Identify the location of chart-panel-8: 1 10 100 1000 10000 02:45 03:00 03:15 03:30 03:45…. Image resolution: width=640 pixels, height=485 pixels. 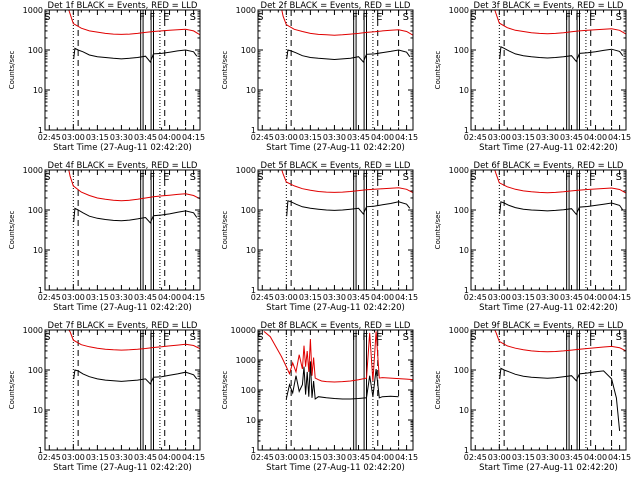
(319, 397).